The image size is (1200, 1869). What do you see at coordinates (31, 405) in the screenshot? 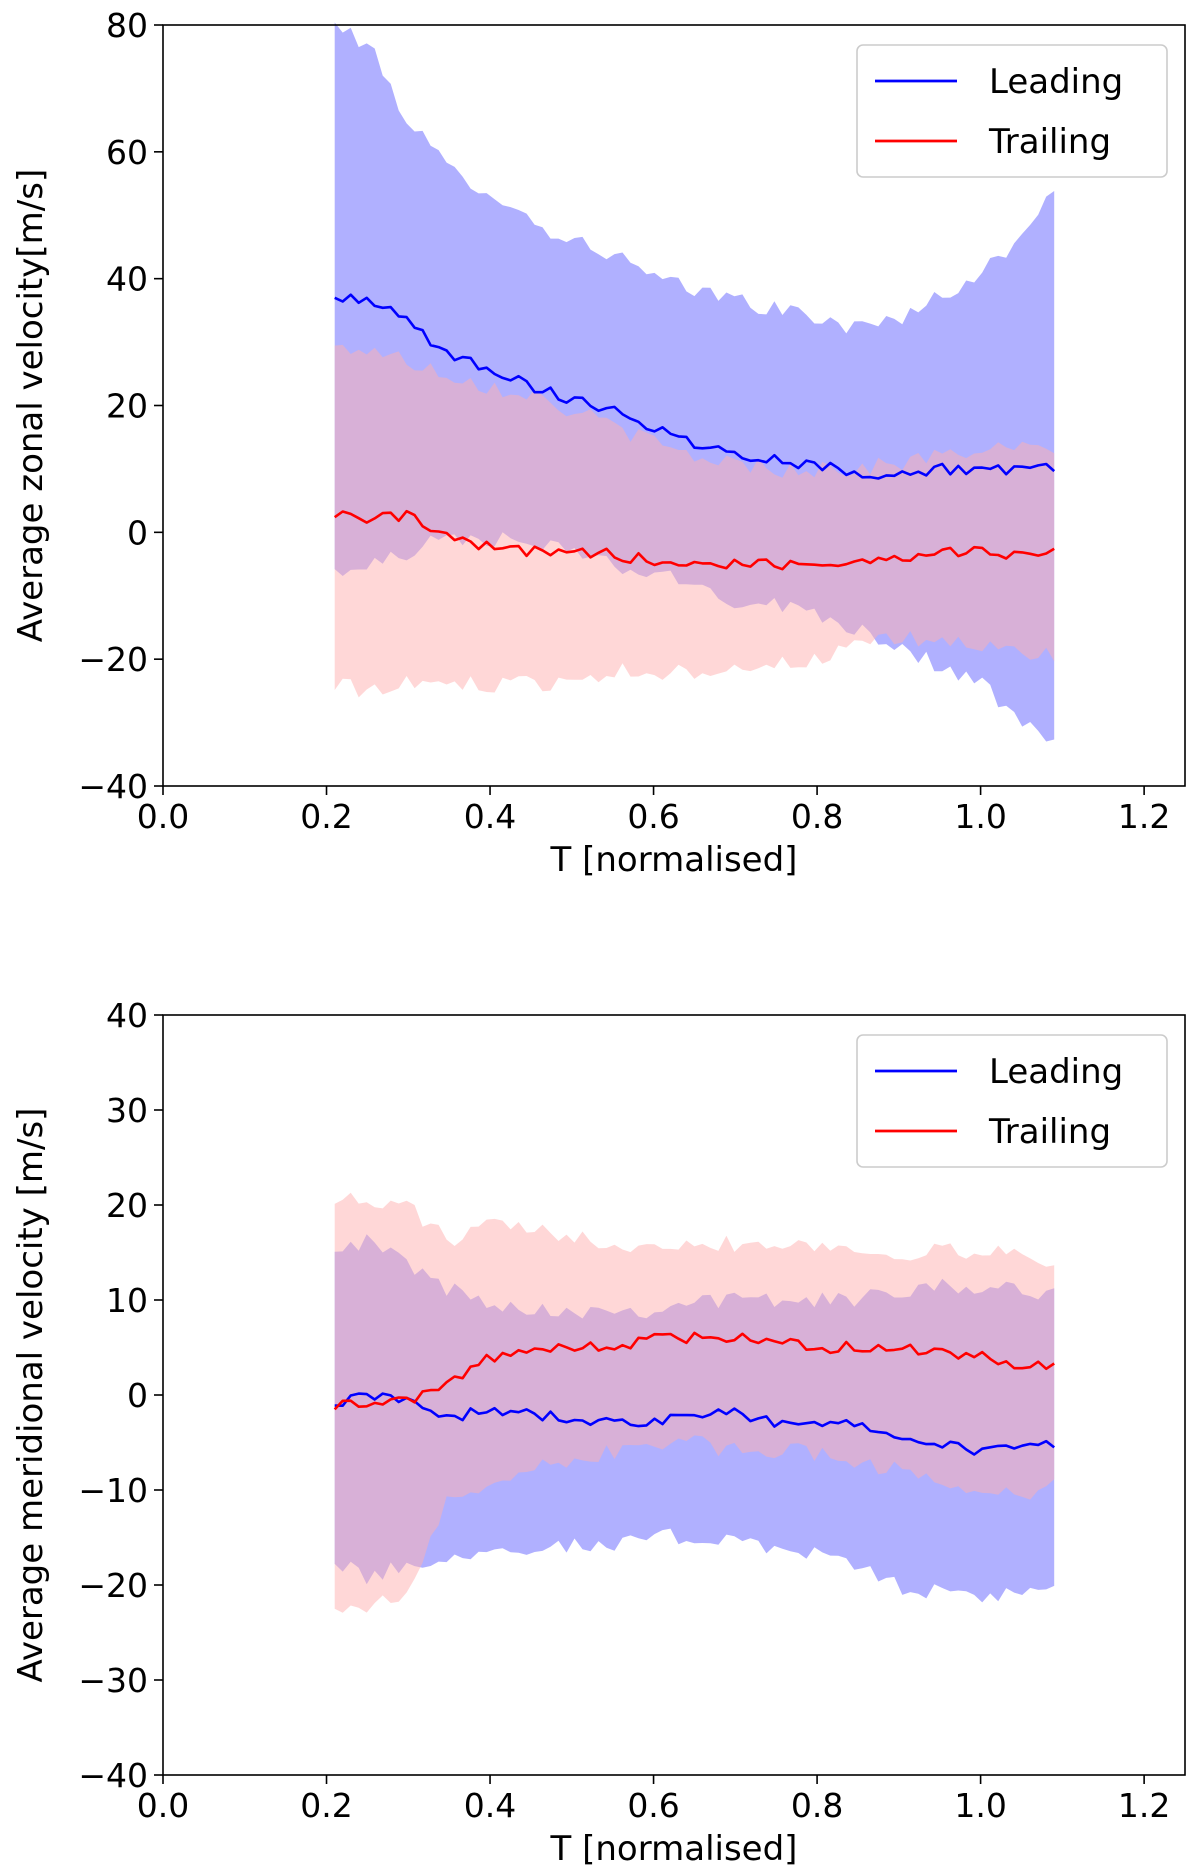
I see `y-axis-title: Average zonal velocity[m/s]` at bounding box center [31, 405].